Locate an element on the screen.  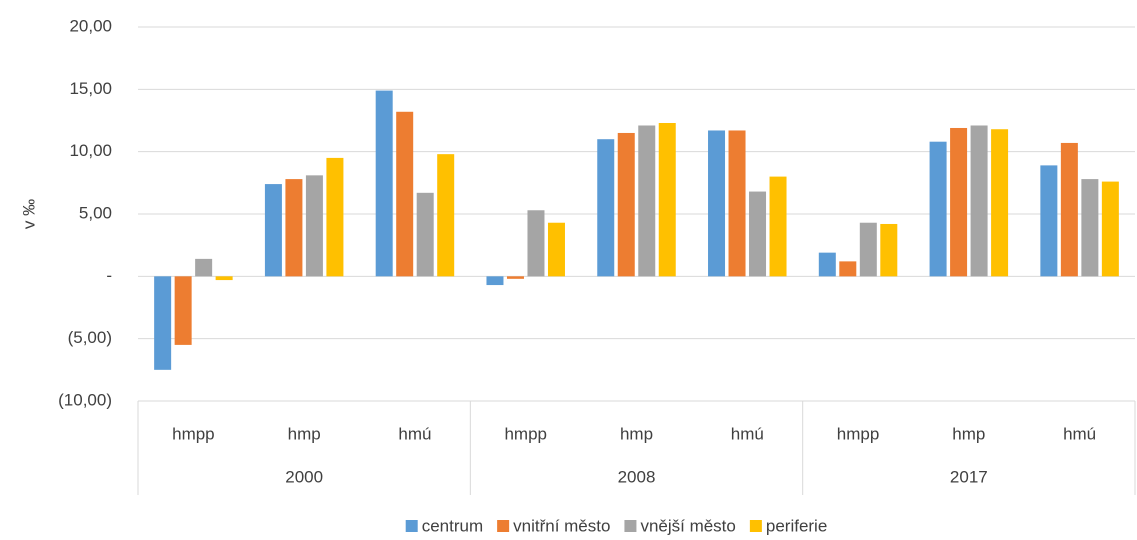
y-tick-label: - is located at coordinates (109, 275).